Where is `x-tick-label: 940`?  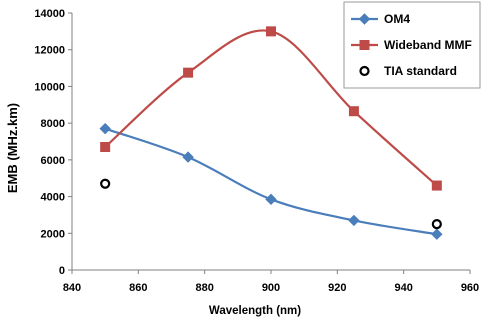 x-tick-label: 940 is located at coordinates (403, 288).